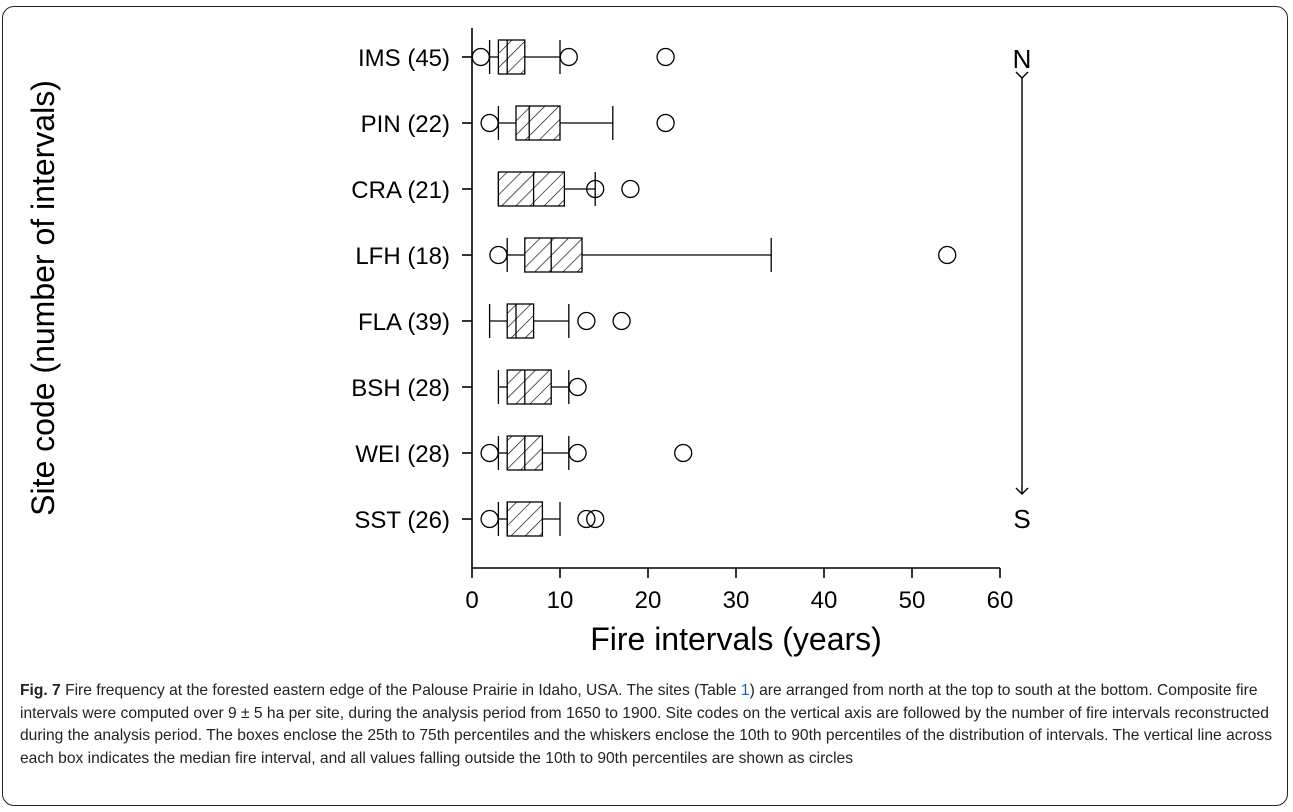 The height and width of the screenshot is (812, 1293). I want to click on site-label: BSH (28), so click(400, 388).